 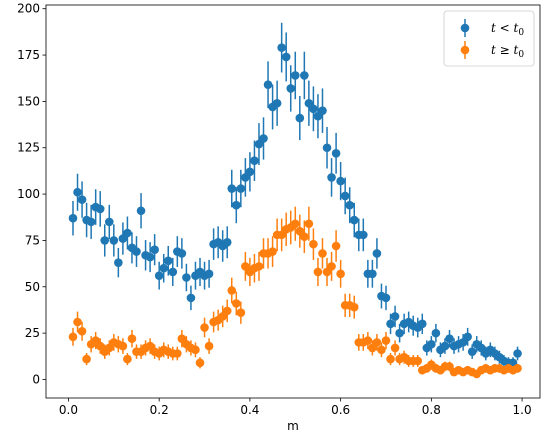 What do you see at coordinates (431, 410) in the screenshot?
I see `x-tick-label: 0.8` at bounding box center [431, 410].